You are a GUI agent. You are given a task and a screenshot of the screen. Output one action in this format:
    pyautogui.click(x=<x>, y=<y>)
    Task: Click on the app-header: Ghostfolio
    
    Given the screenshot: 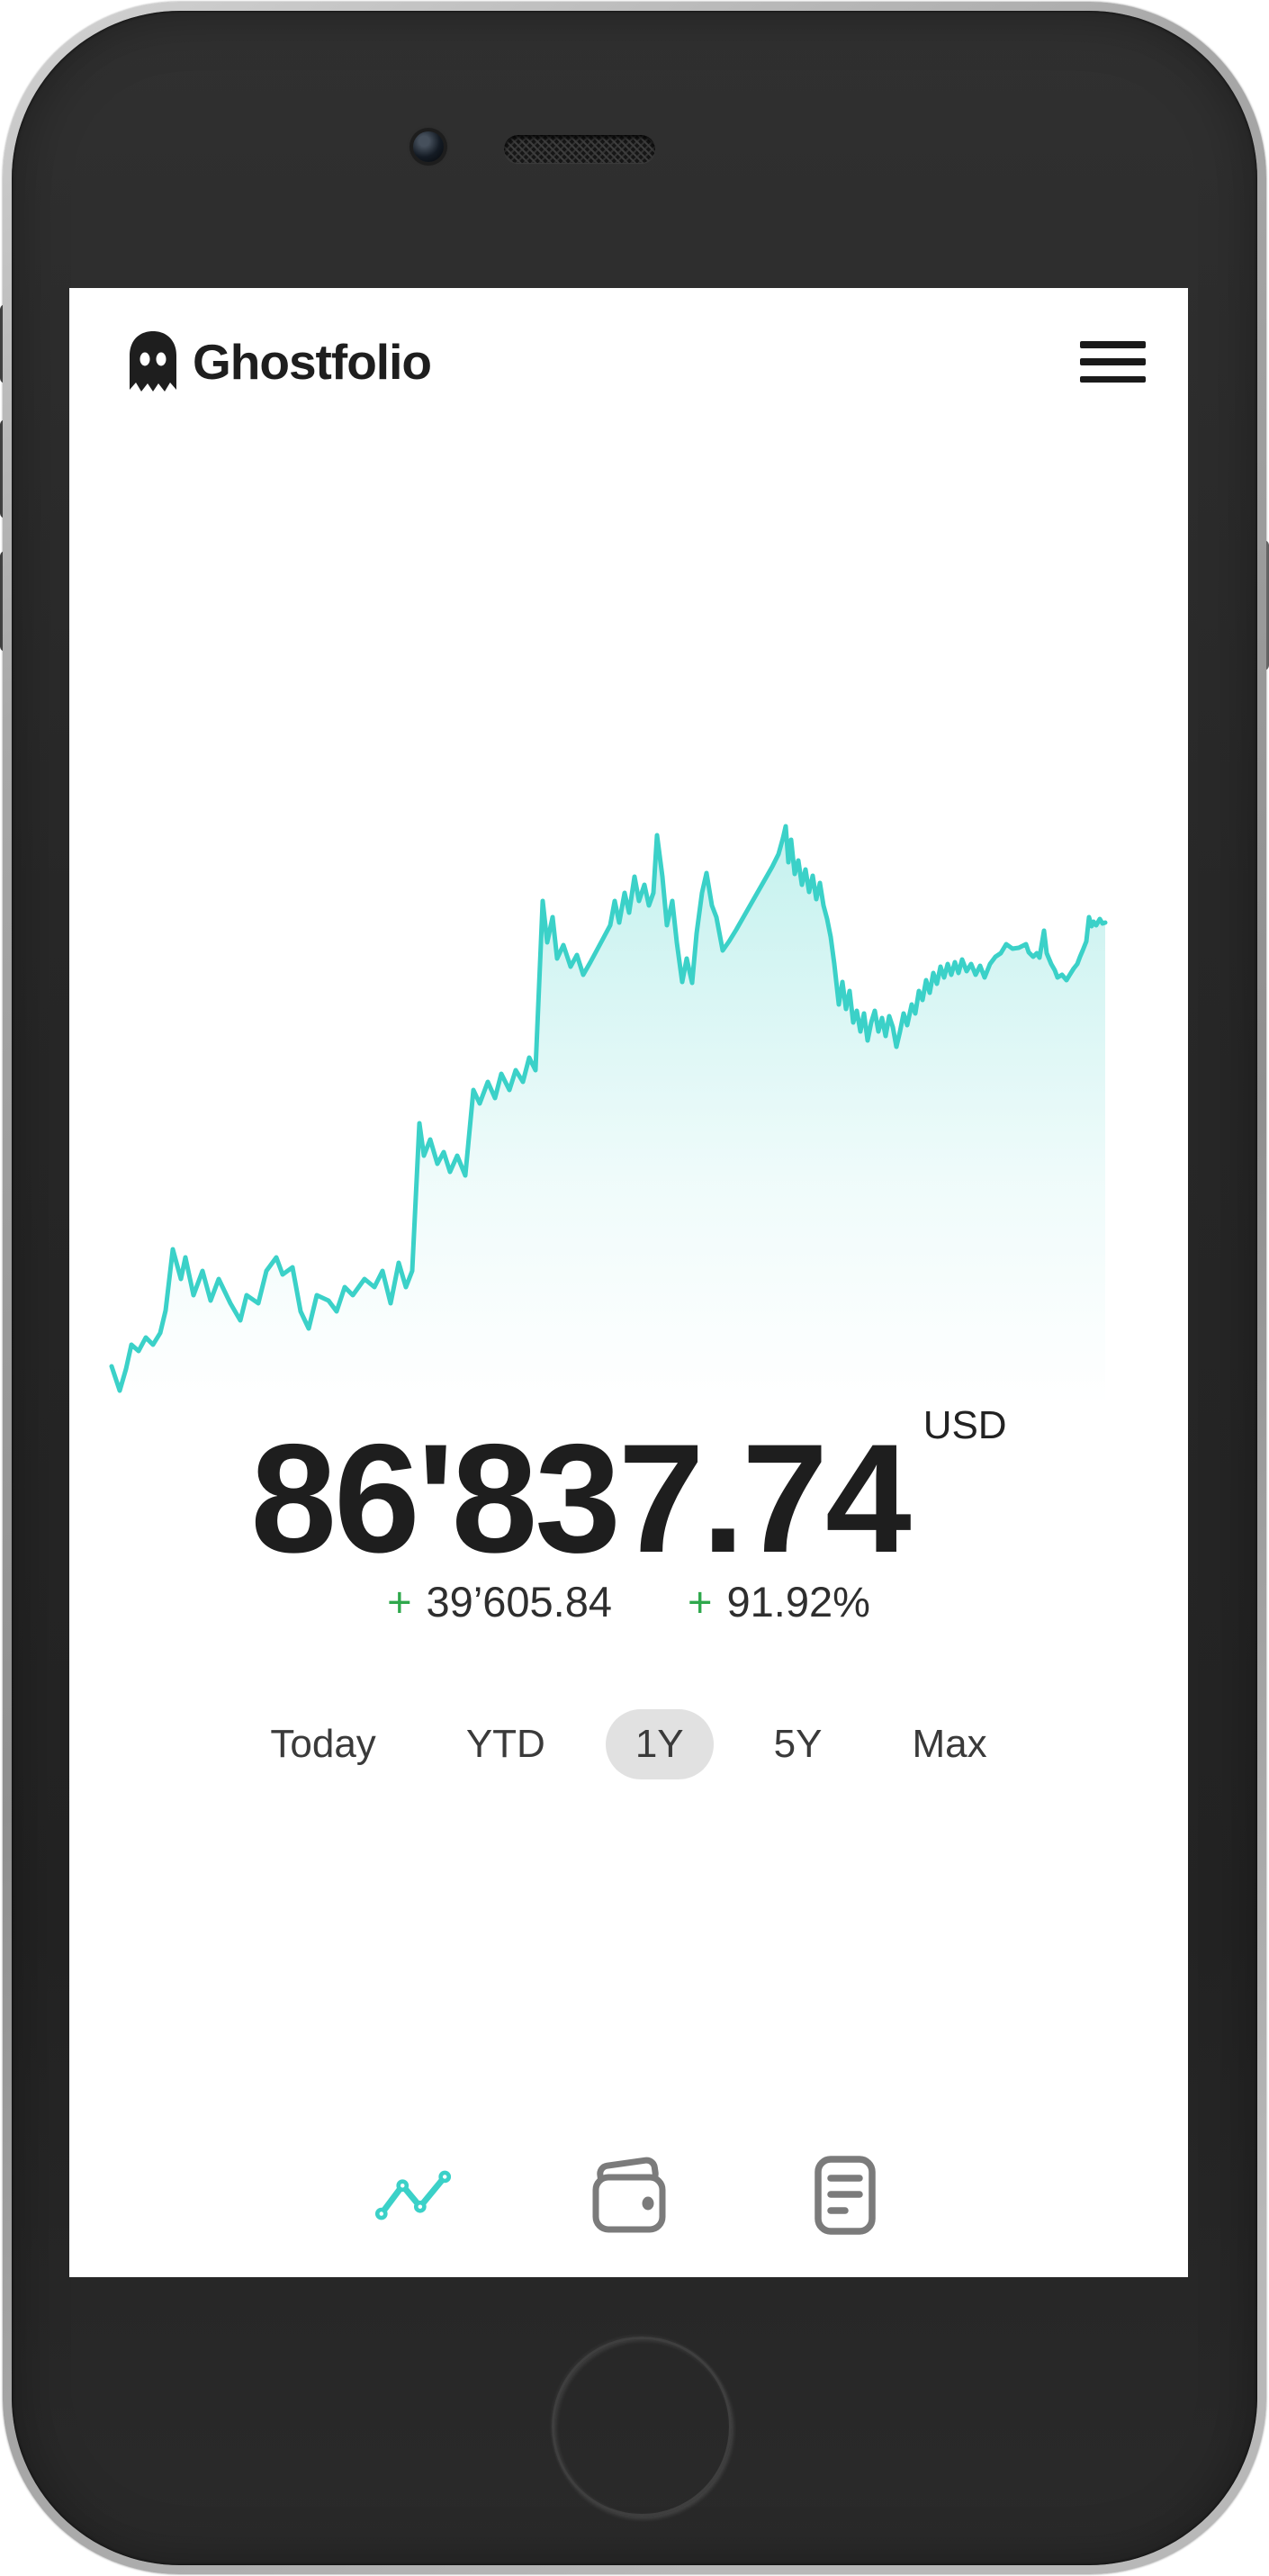 What is the action you would take?
    pyautogui.click(x=636, y=362)
    